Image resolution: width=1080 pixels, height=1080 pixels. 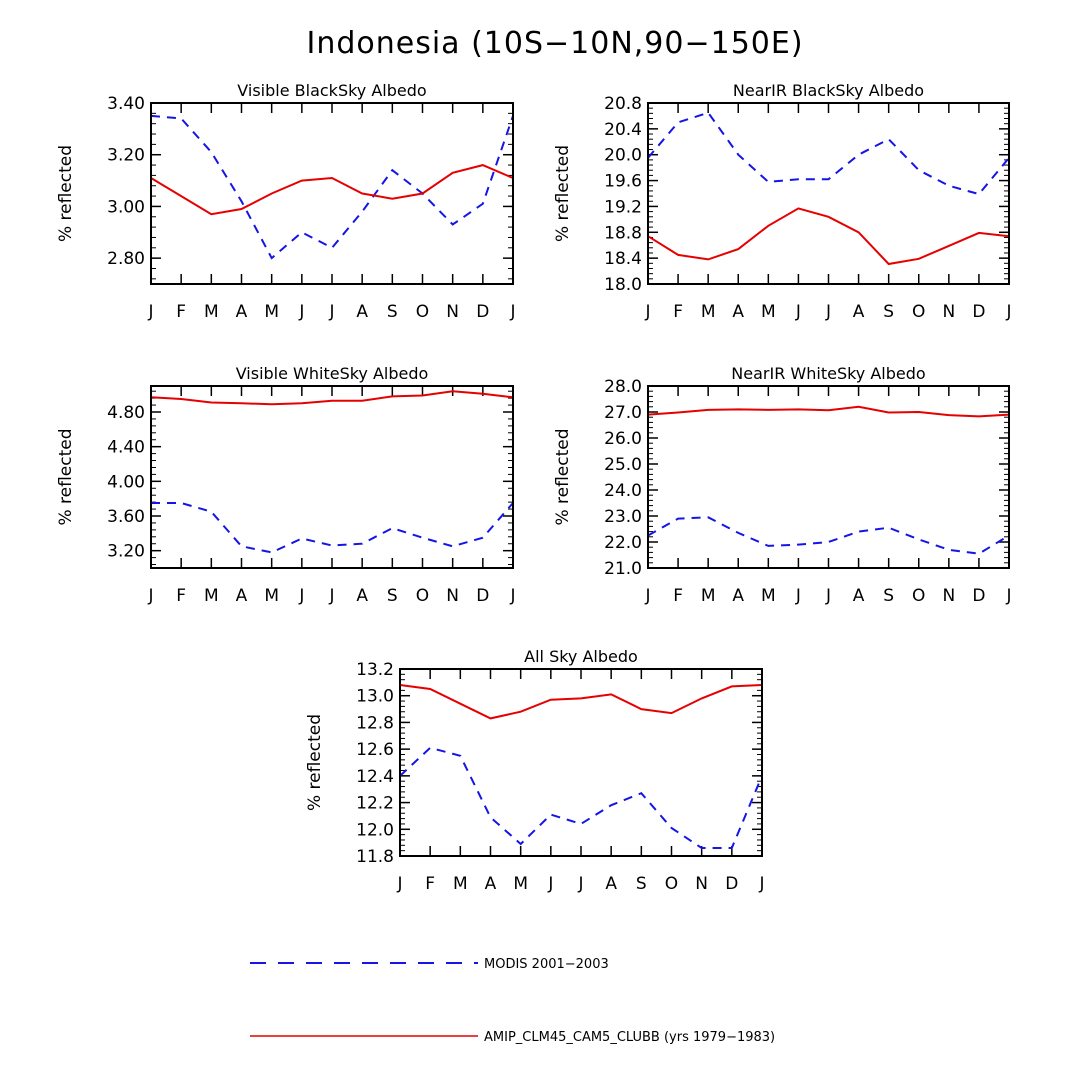 What do you see at coordinates (623, 439) in the screenshot?
I see `y-tick-label: 26.0` at bounding box center [623, 439].